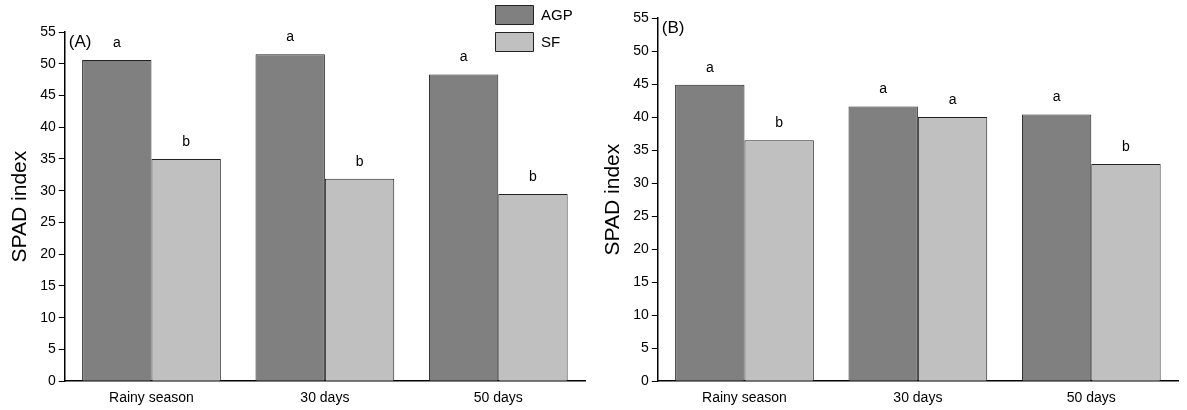 This screenshot has width=1187, height=410. Describe the element at coordinates (557, 14) in the screenshot. I see `legend-label: AGP` at that location.